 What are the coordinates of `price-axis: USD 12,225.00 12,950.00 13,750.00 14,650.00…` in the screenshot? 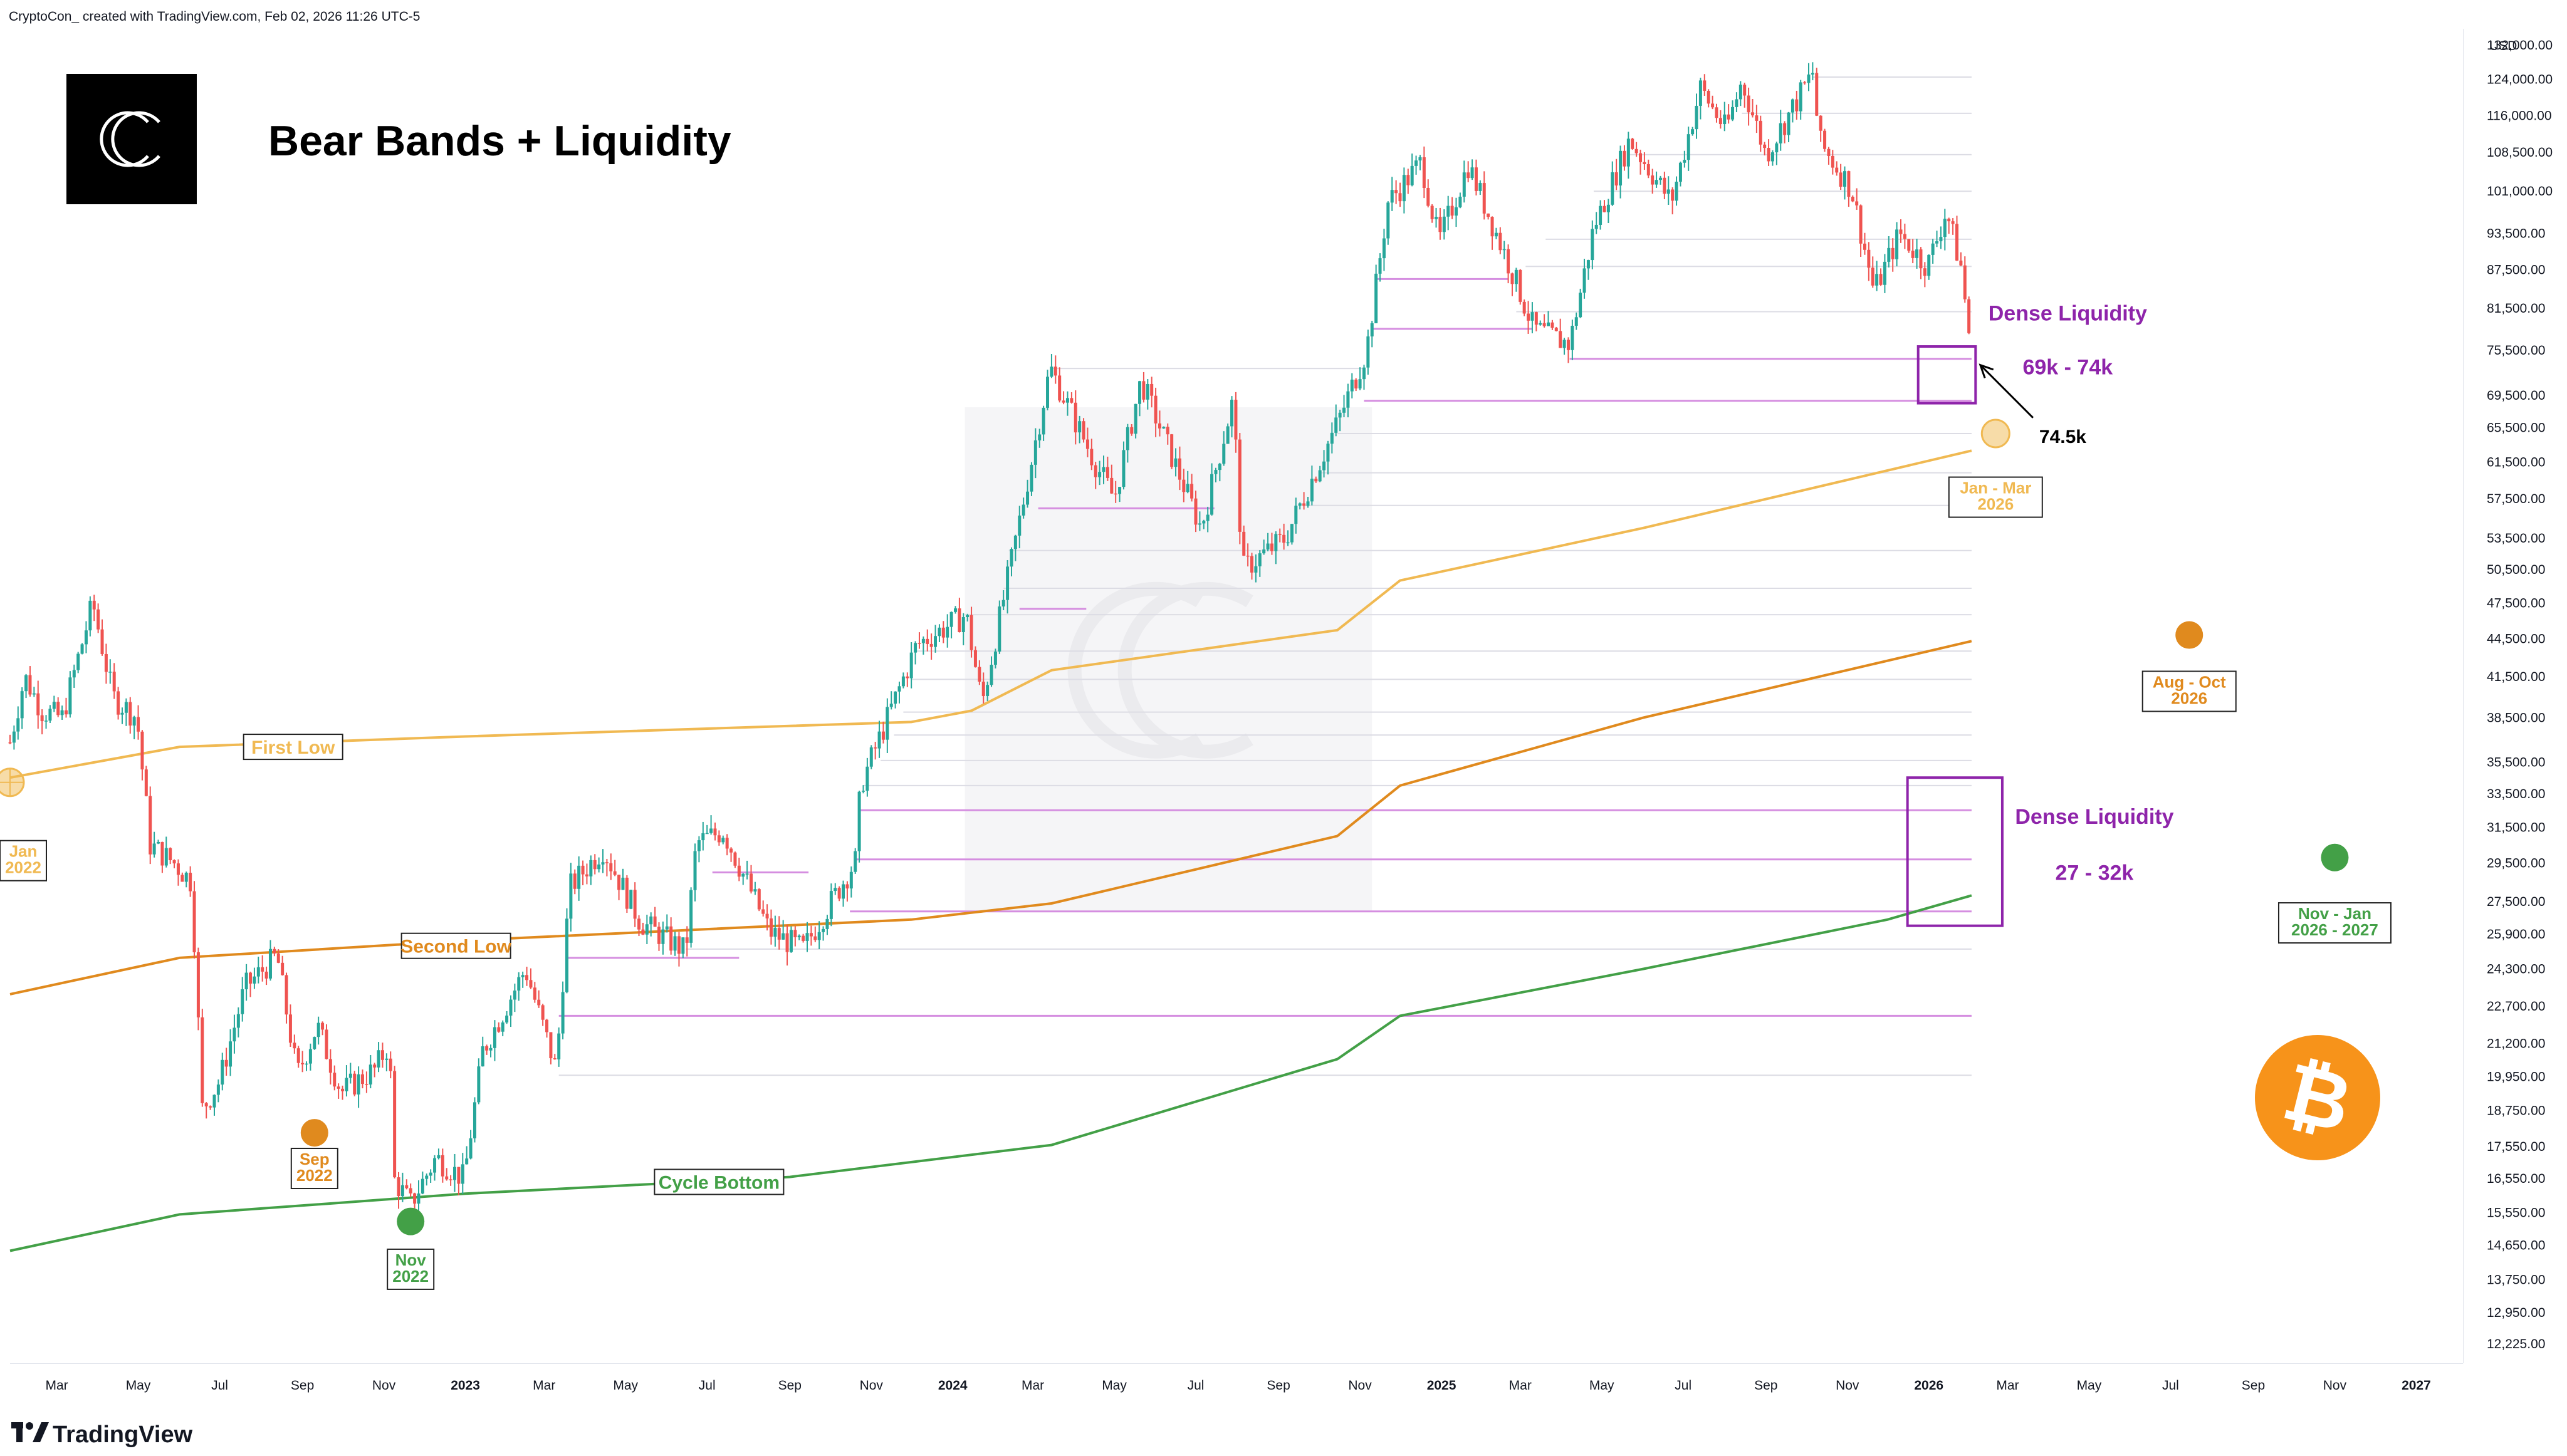 It's located at (2508, 696).